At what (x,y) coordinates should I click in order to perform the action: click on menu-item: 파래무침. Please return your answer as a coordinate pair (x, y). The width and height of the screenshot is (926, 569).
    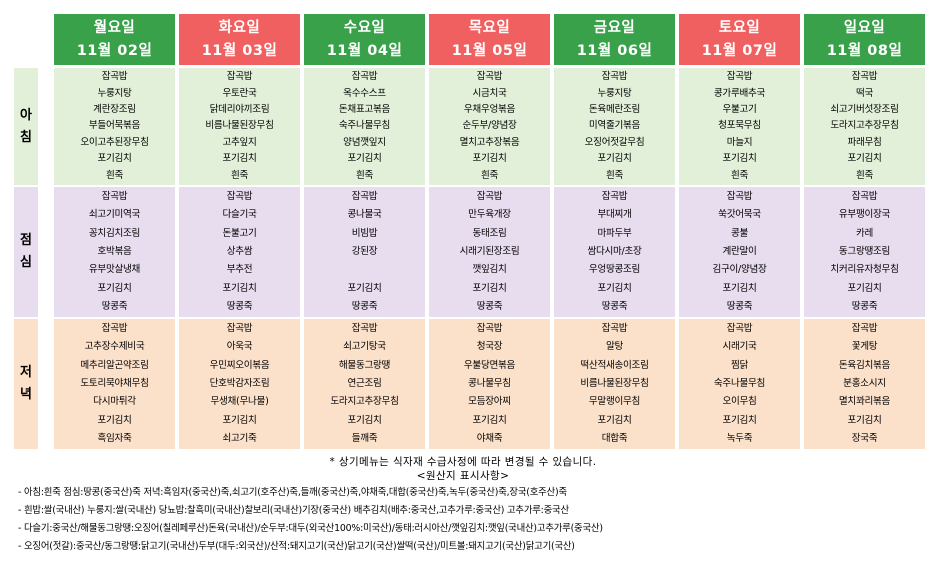
    Looking at the image, I should click on (864, 142).